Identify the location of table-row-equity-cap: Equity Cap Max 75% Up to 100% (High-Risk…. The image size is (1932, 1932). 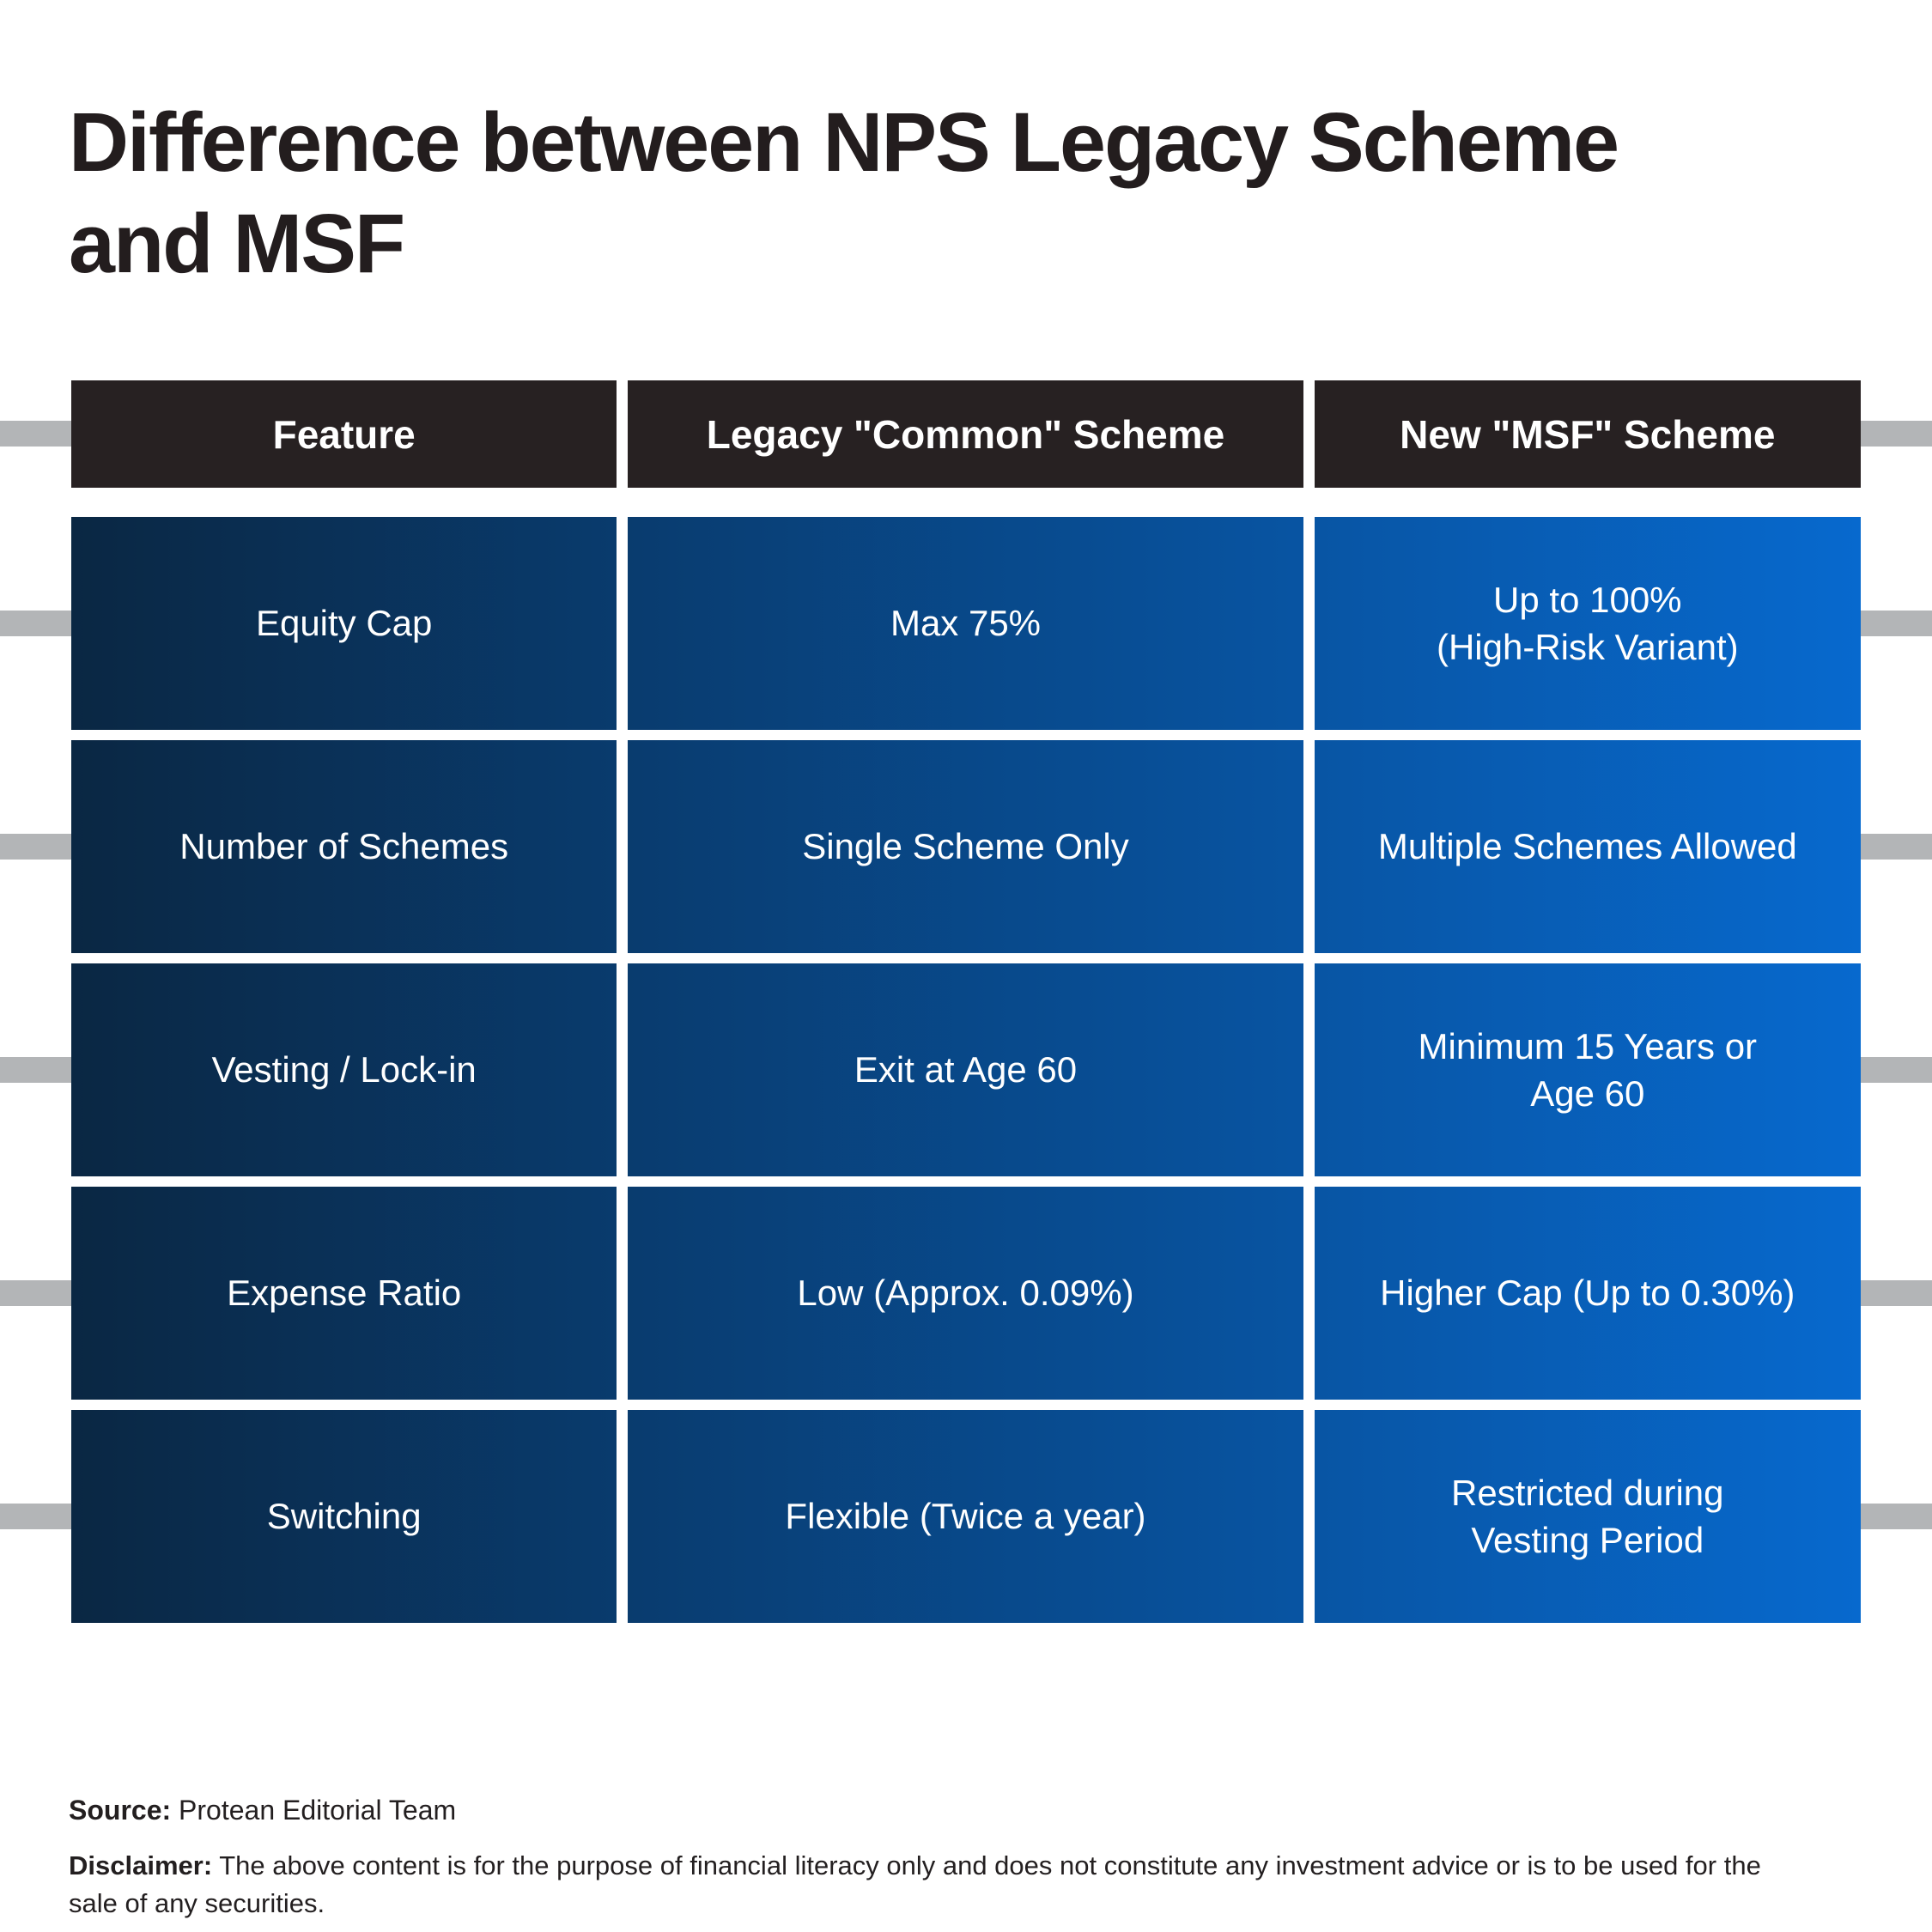
(966, 623).